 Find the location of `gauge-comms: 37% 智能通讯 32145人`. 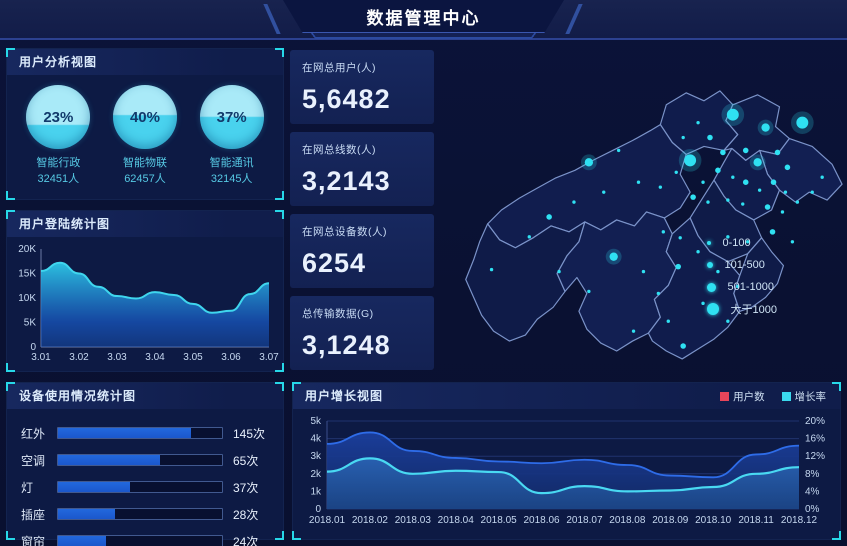

gauge-comms: 37% 智能通讯 32145人 is located at coordinates (232, 136).